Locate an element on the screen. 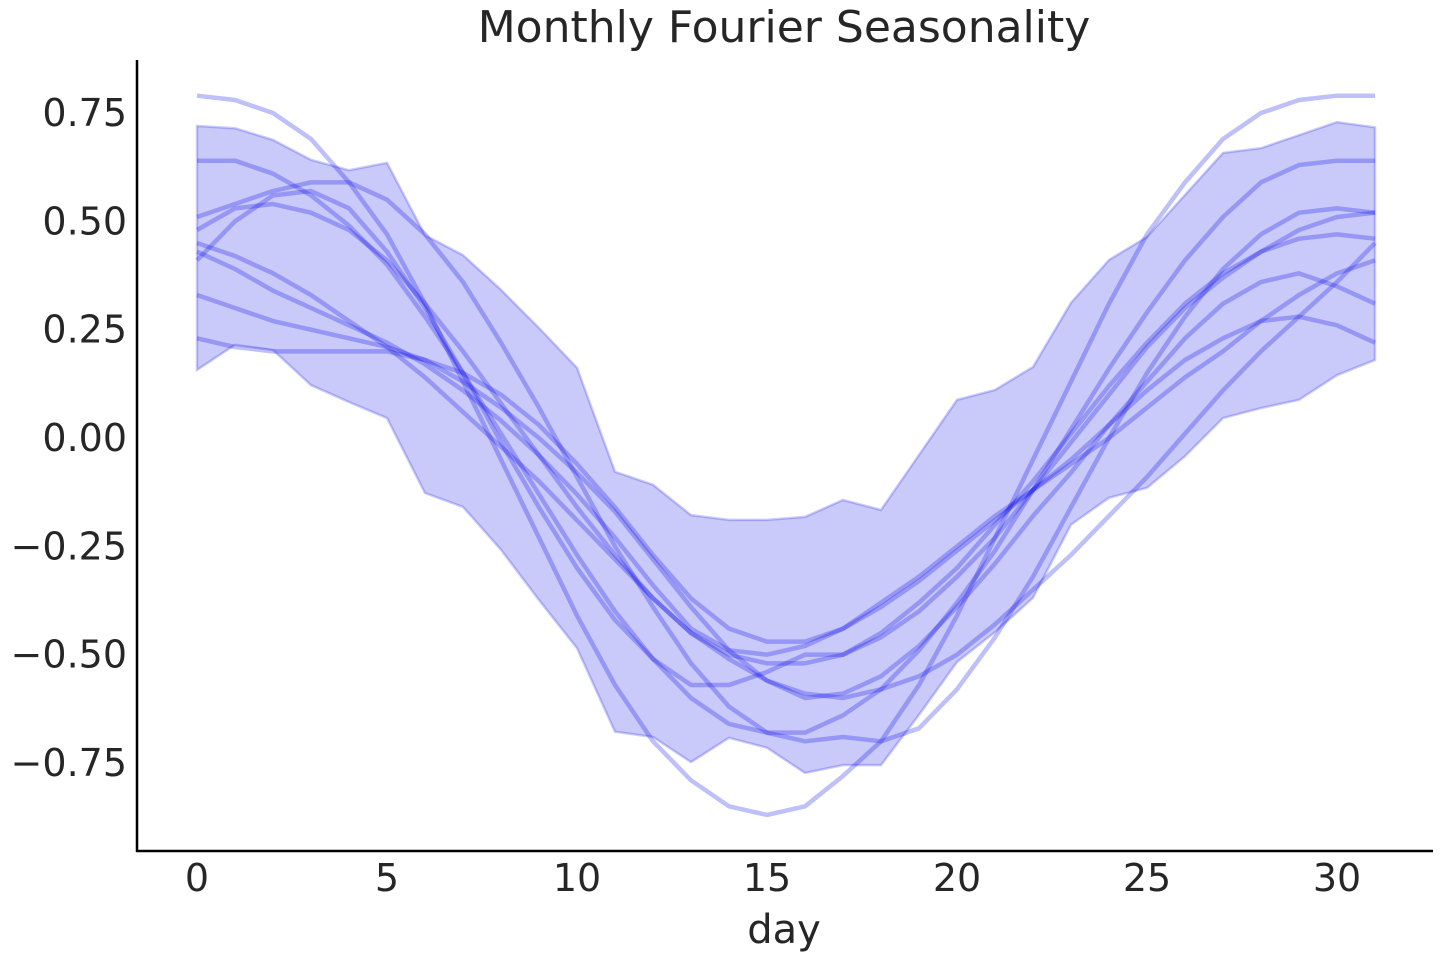  x-tick-label: 30 is located at coordinates (1337, 878).